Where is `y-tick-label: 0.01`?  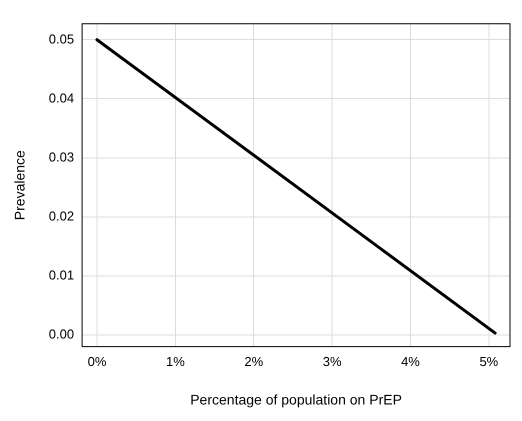
y-tick-label: 0.01 is located at coordinates (61, 274).